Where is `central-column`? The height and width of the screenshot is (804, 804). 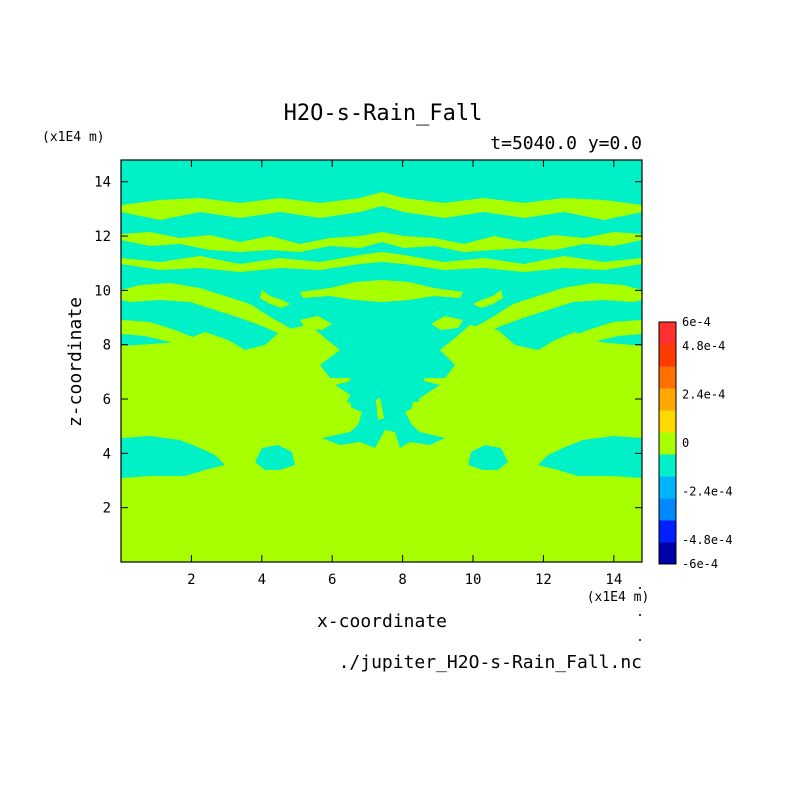
central-column is located at coordinates (387, 396).